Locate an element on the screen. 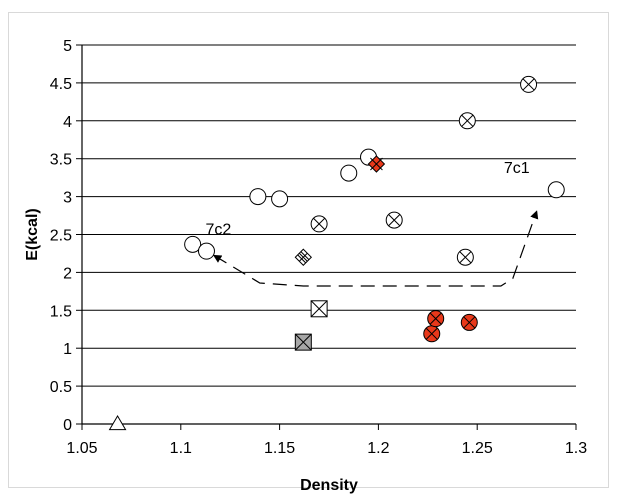 The height and width of the screenshot is (495, 621). square-x-point is located at coordinates (319, 309).